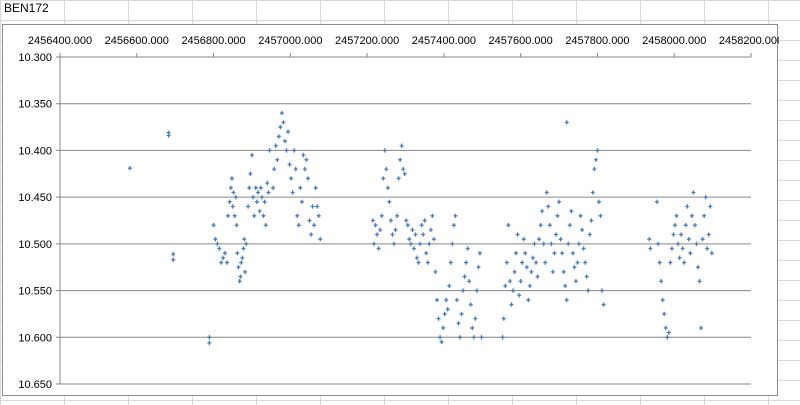 The height and width of the screenshot is (405, 800). Describe the element at coordinates (26, 8) in the screenshot. I see `cell-a1: BEN172` at that location.